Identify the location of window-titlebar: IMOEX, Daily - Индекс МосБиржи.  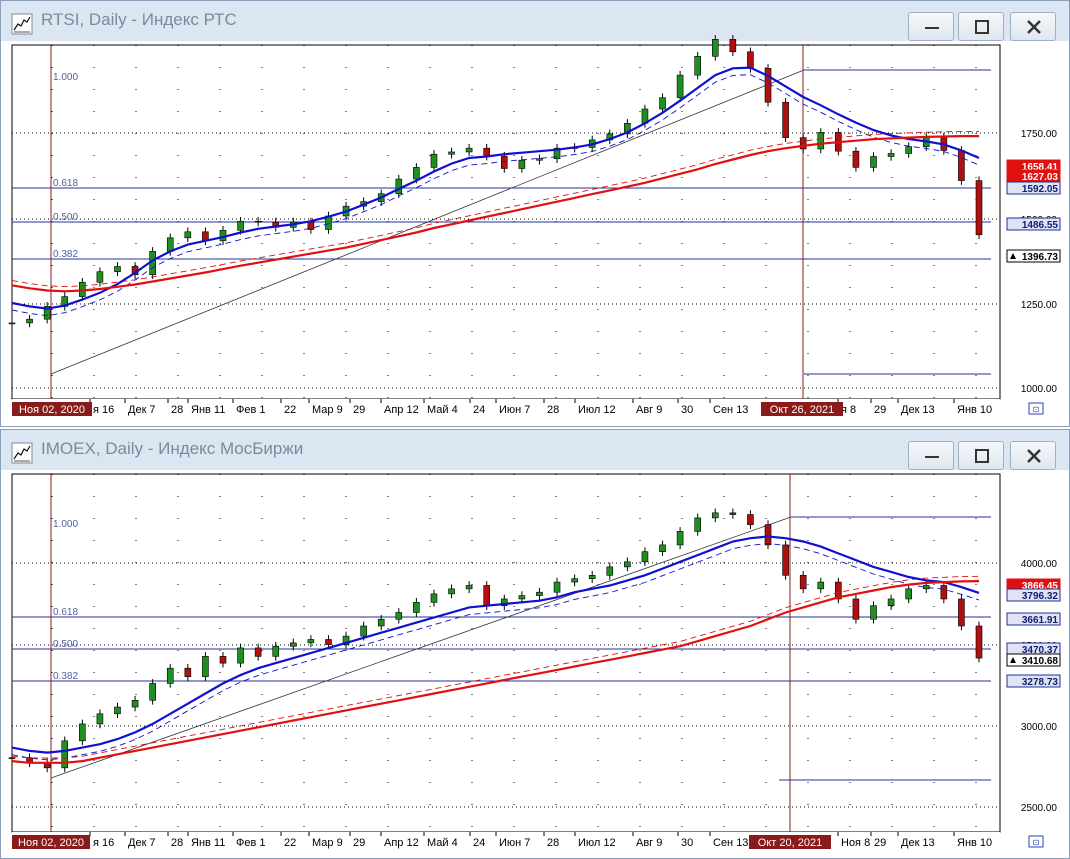
(535, 450).